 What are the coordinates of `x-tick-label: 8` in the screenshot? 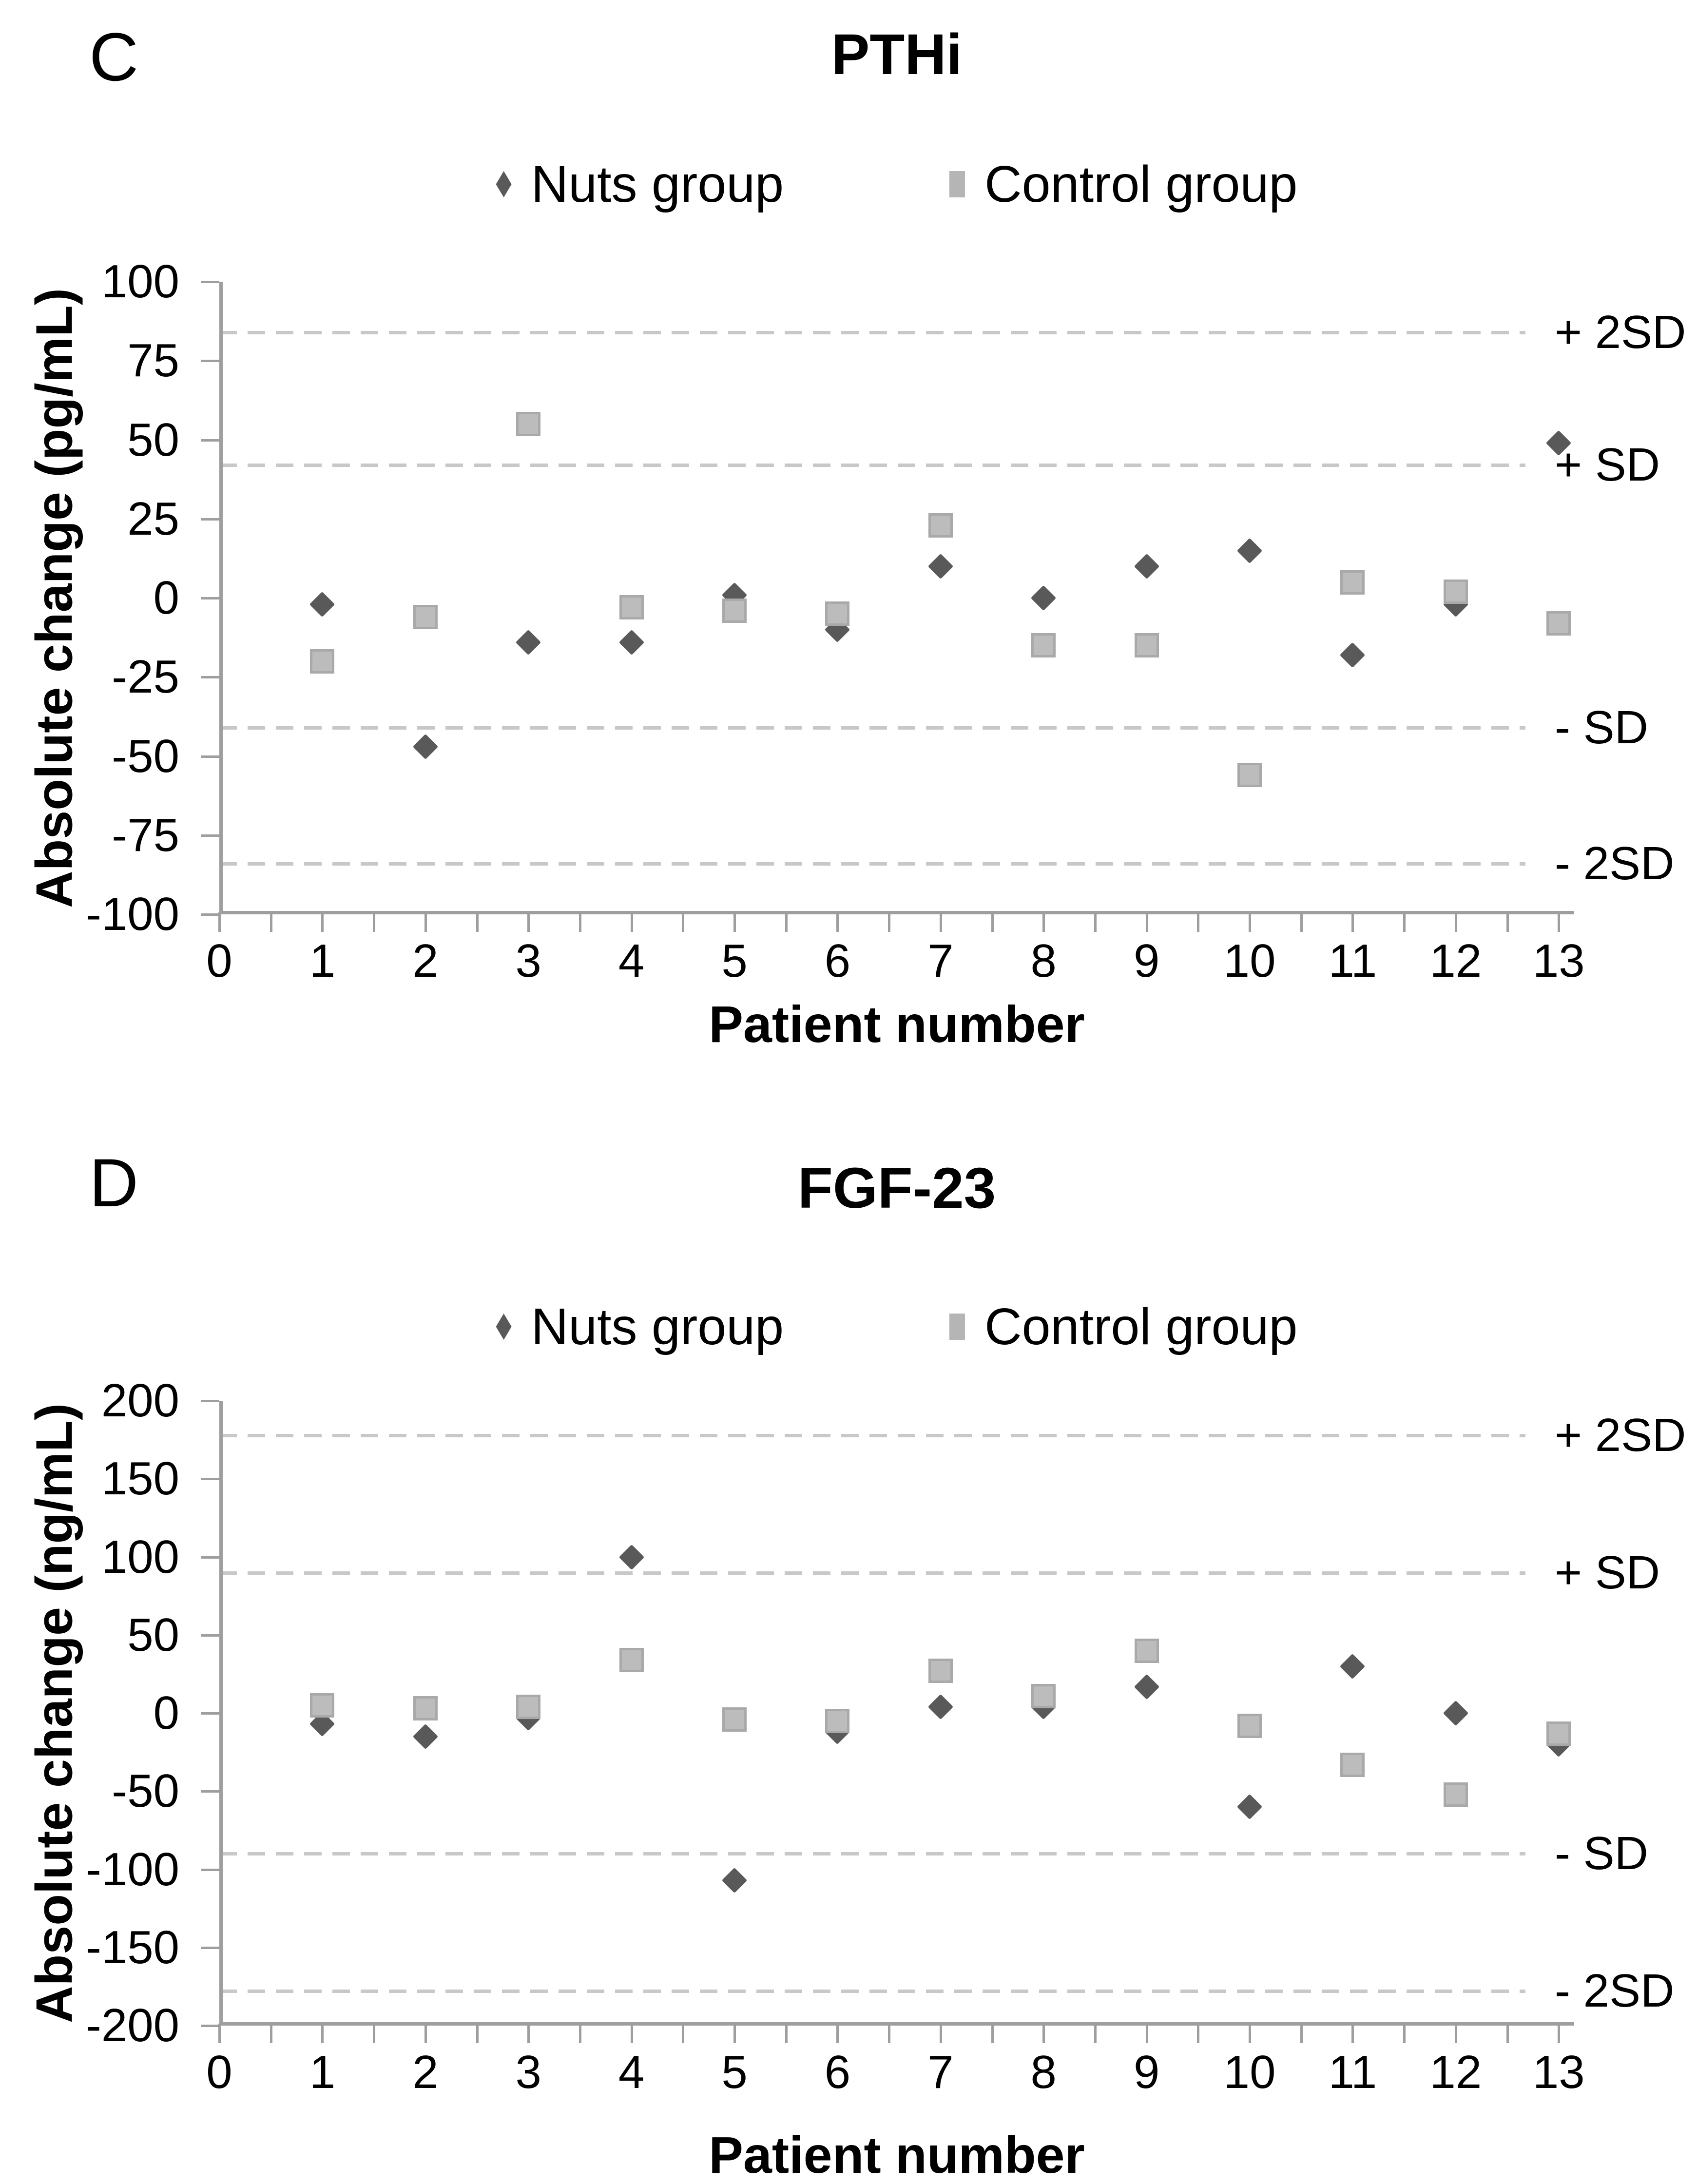 It's located at (1043, 961).